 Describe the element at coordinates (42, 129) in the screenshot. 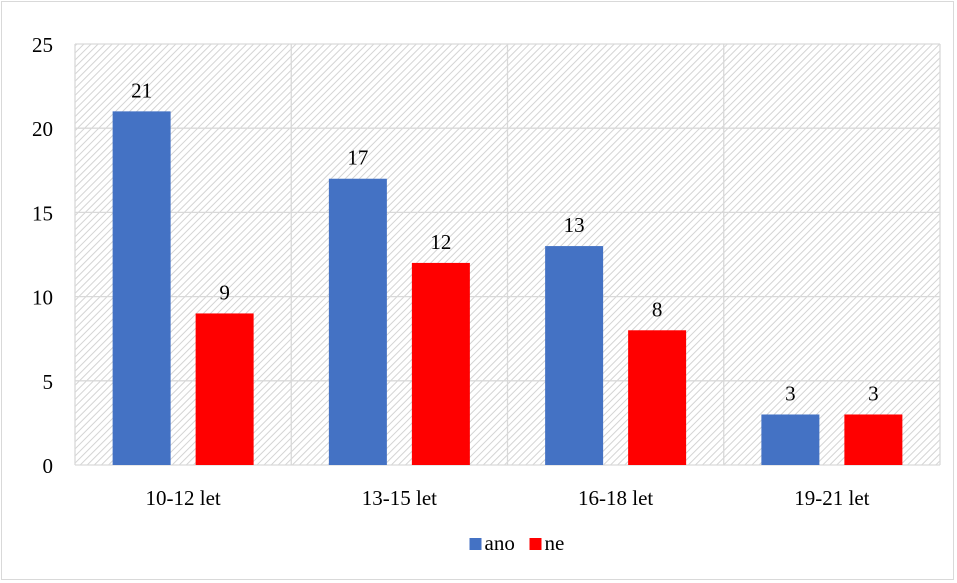

I see `y-tick-label: 20` at that location.